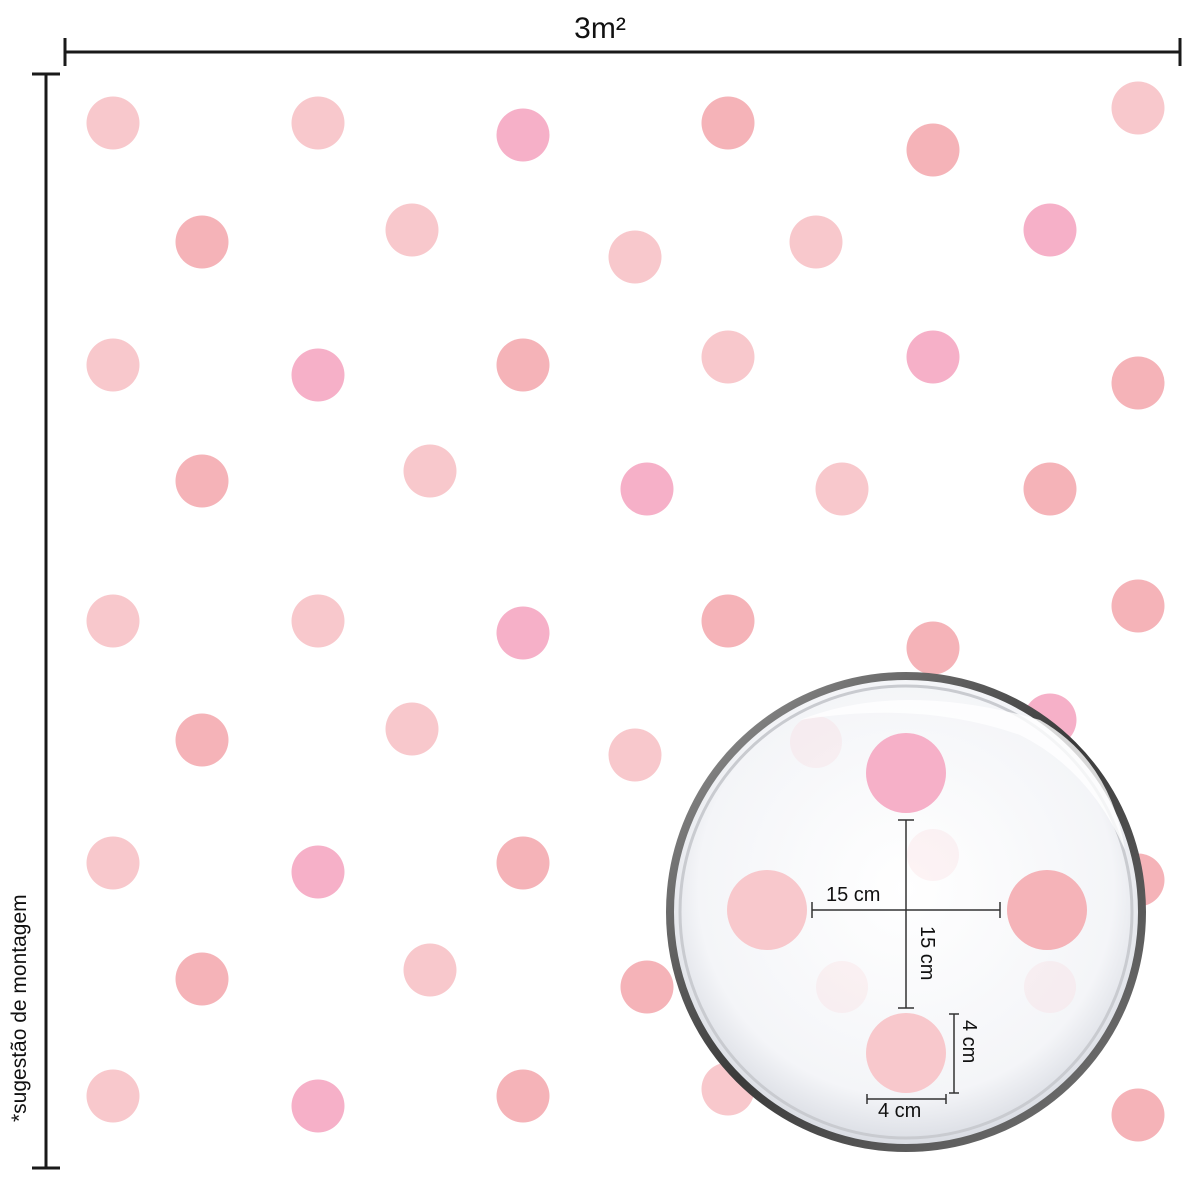  What do you see at coordinates (927, 953) in the screenshot?
I see `vertical-spacing-label: 15 cm` at bounding box center [927, 953].